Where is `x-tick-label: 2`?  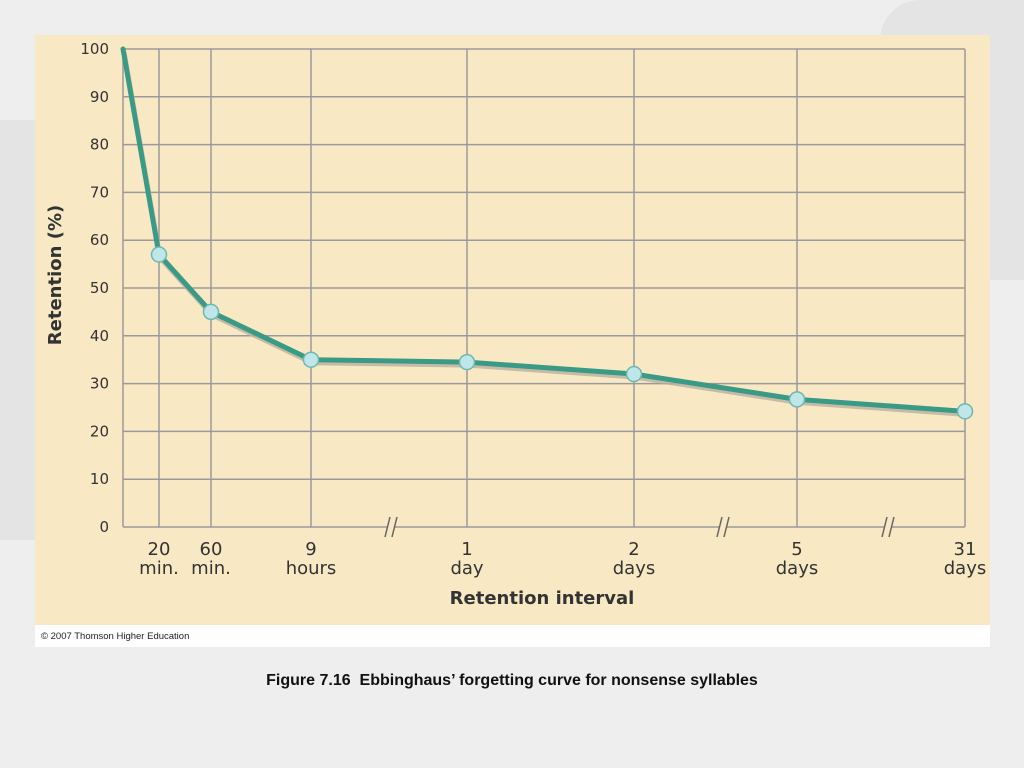 x-tick-label: 2 is located at coordinates (633, 549).